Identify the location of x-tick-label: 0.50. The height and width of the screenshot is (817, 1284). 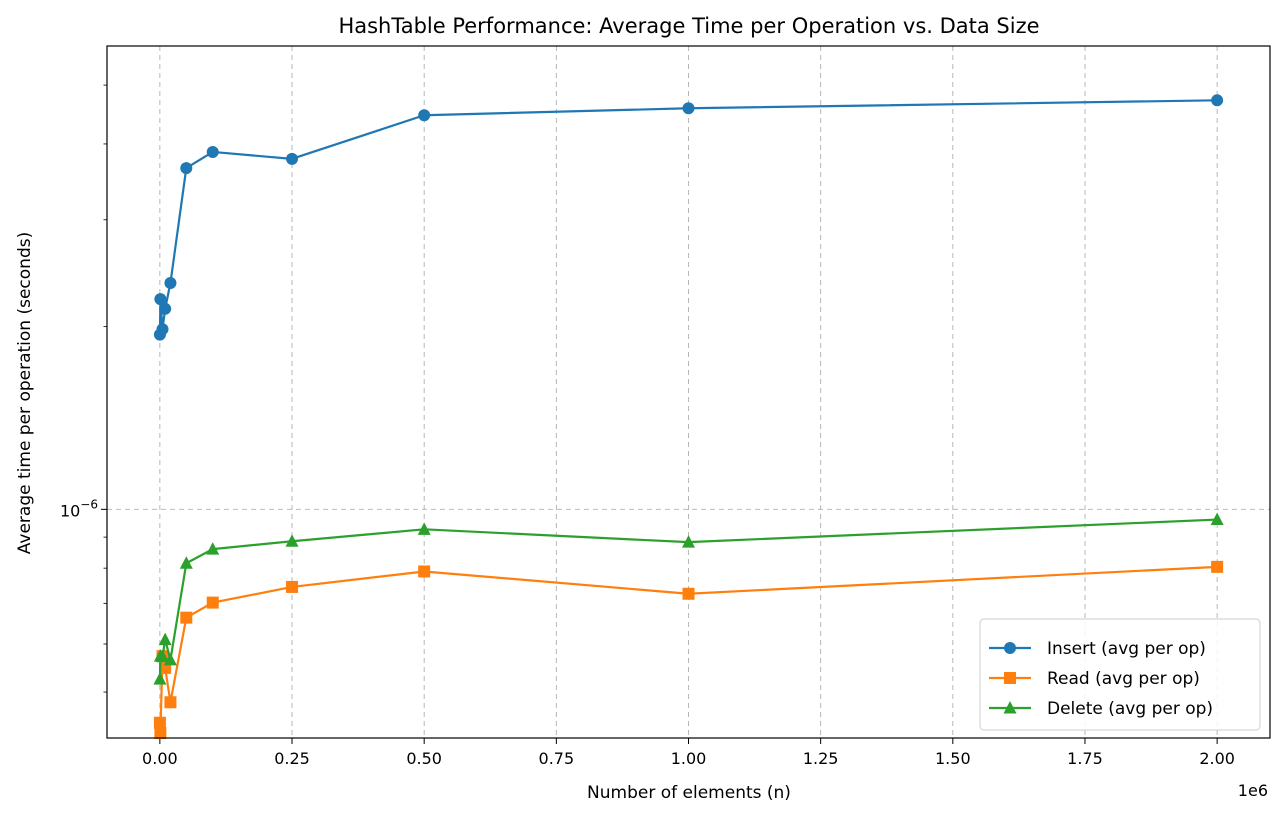
(424, 758).